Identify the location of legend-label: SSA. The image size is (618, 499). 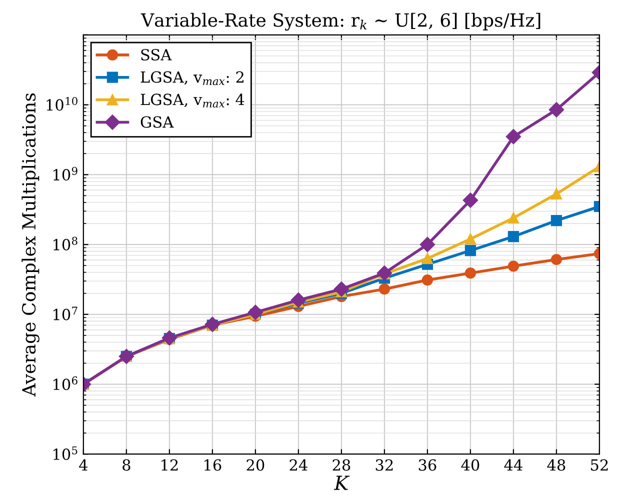
(156, 54).